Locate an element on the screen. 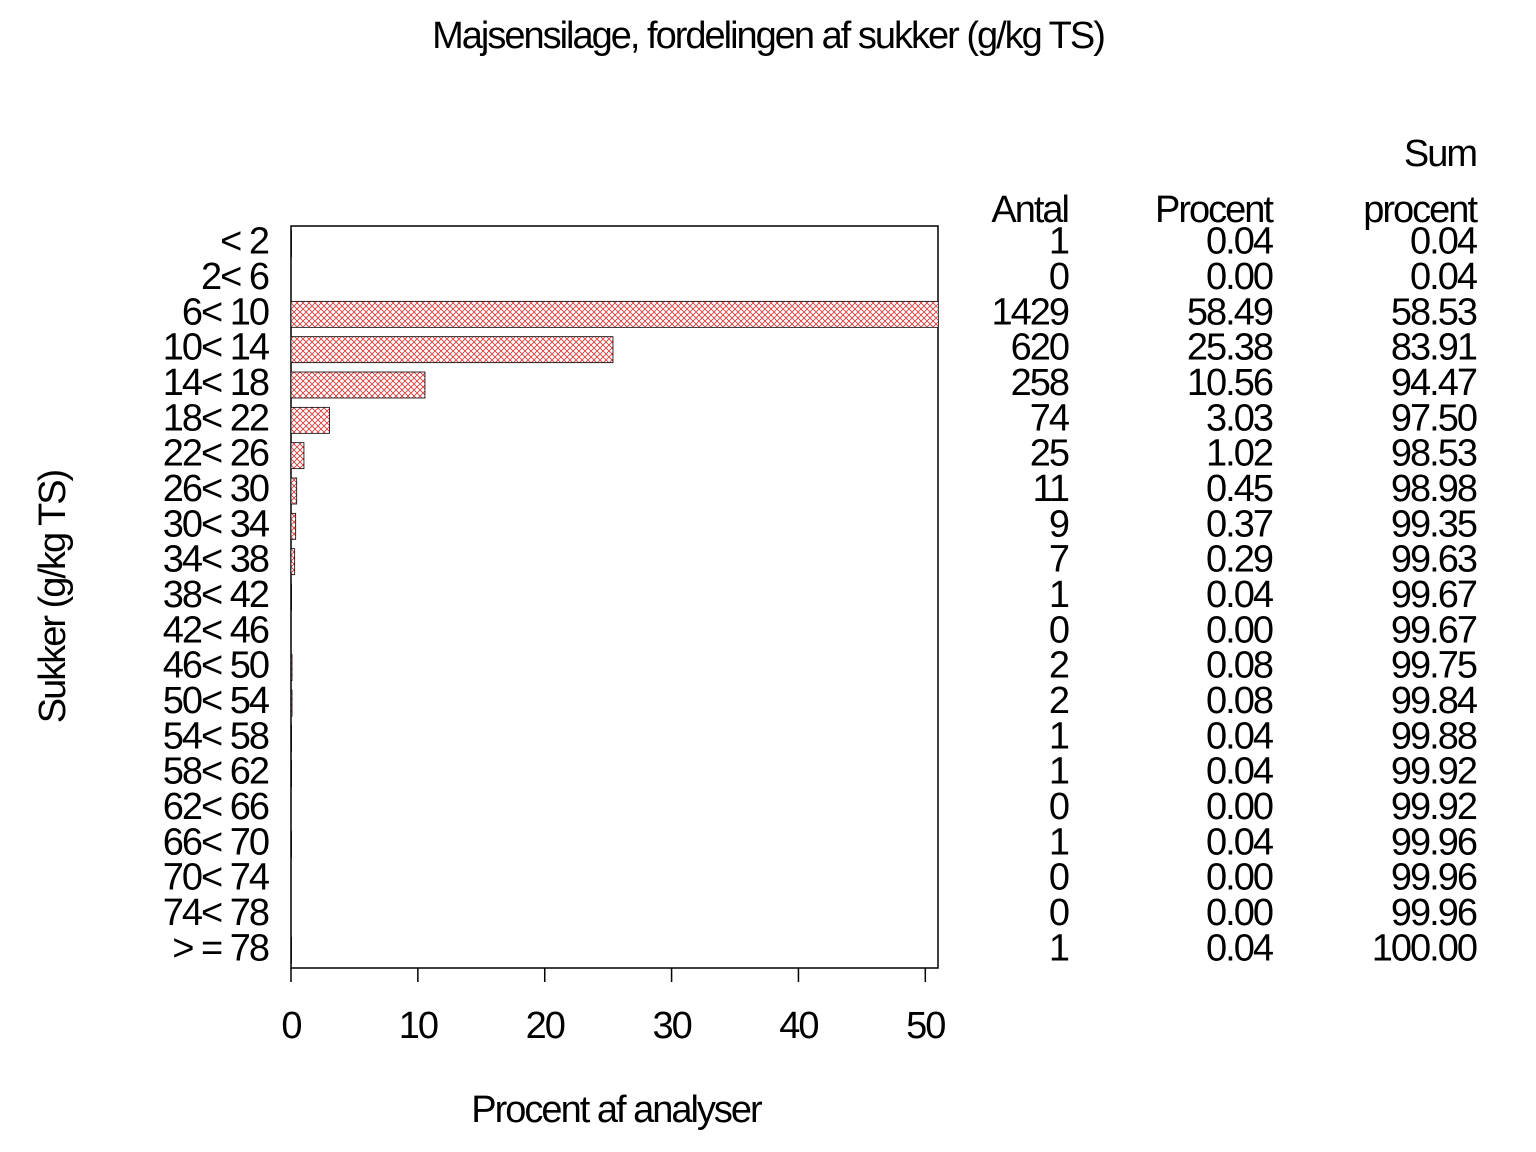  y-tick-label: 30< 34 is located at coordinates (216, 524).